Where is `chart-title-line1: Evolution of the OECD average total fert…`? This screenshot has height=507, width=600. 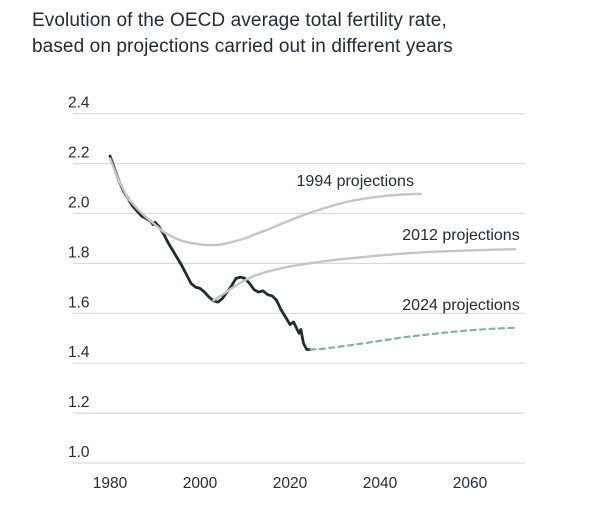
chart-title-line1: Evolution of the OECD average total fert… is located at coordinates (239, 20).